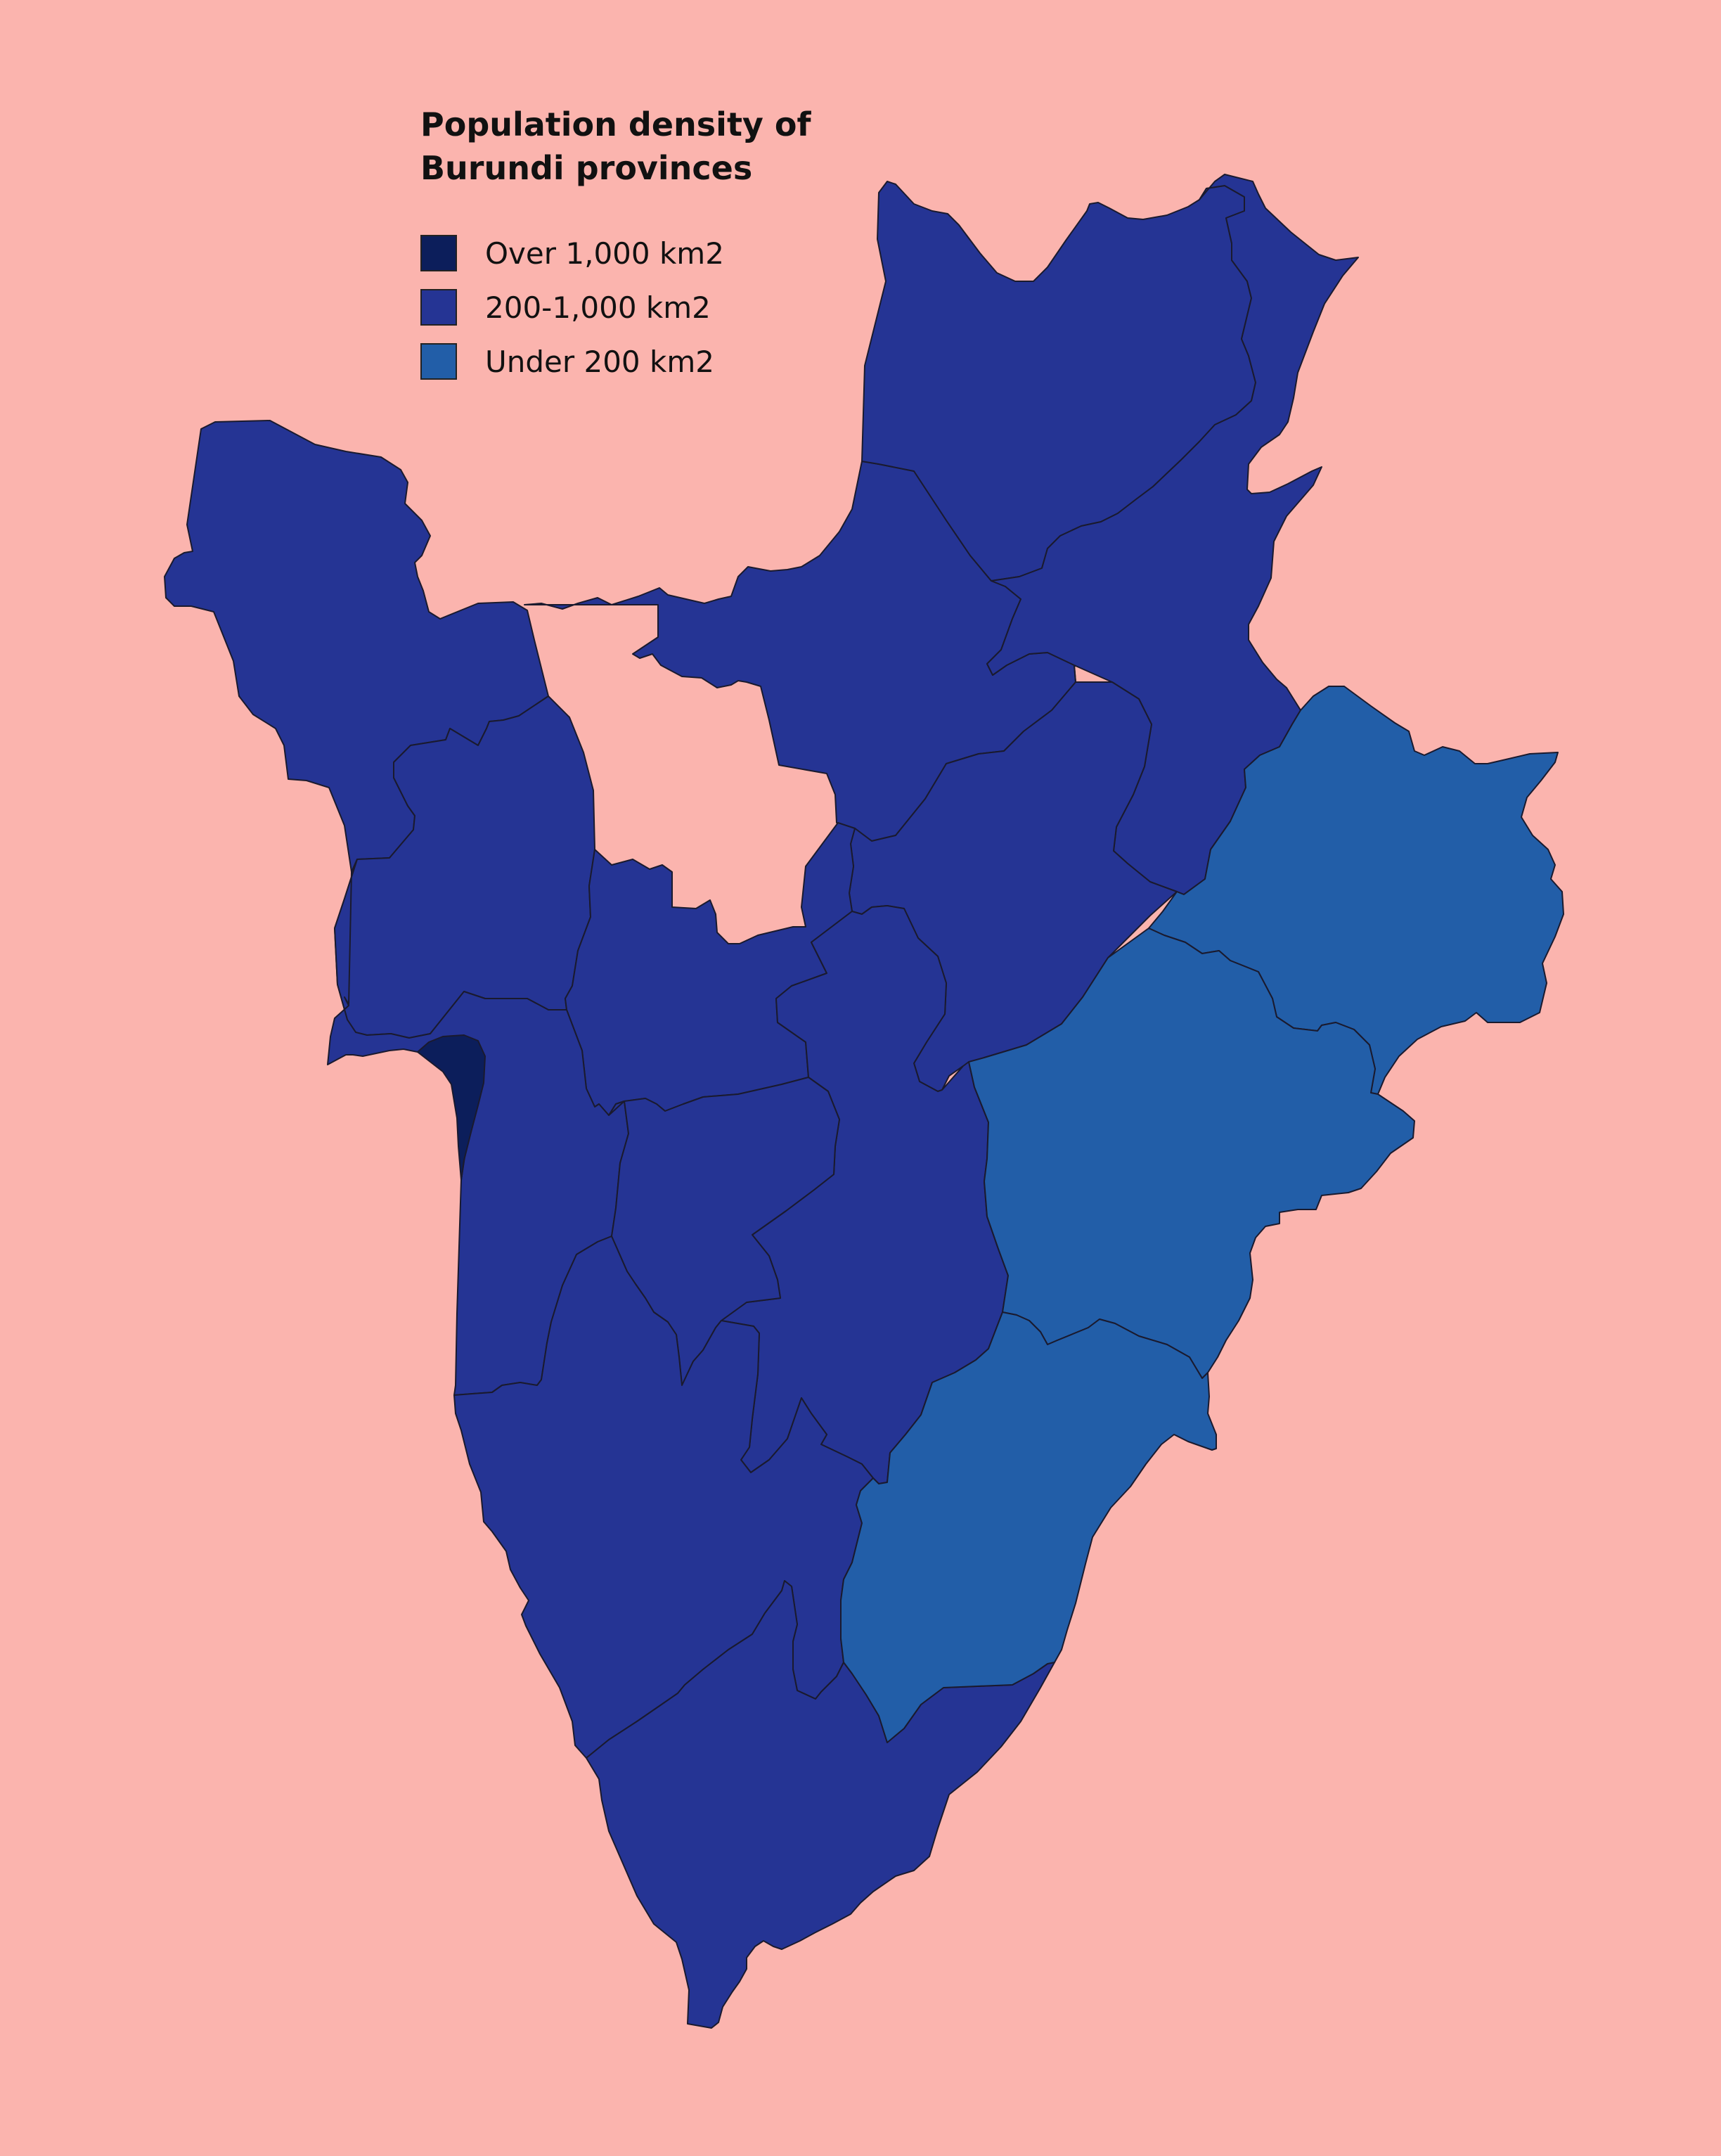  Describe the element at coordinates (451, 1107) in the screenshot. I see `province-bujumbura-mairie` at that location.